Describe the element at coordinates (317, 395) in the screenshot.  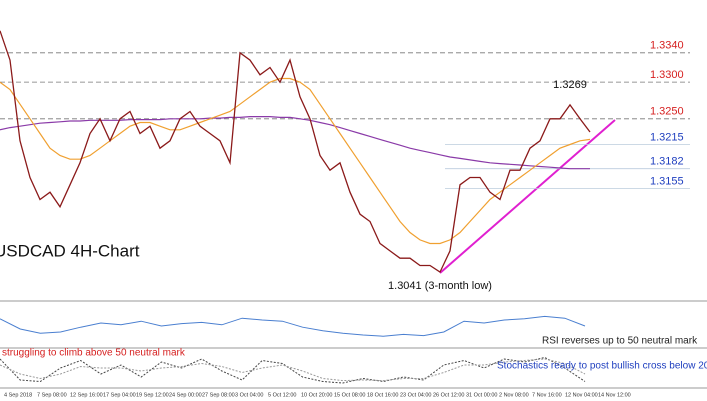
I see `x-tick-label: 10 Oct 20:00` at that location.